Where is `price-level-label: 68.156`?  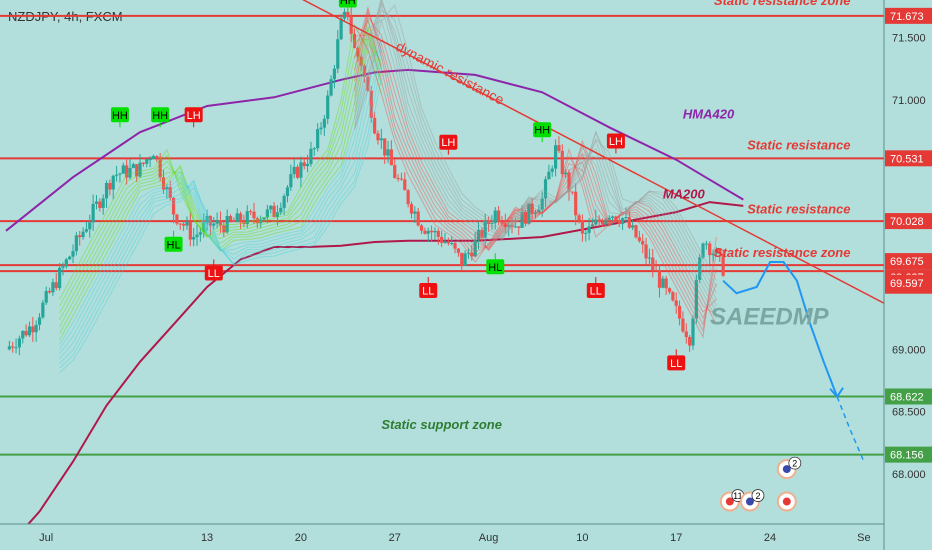 price-level-label: 68.156 is located at coordinates (907, 456).